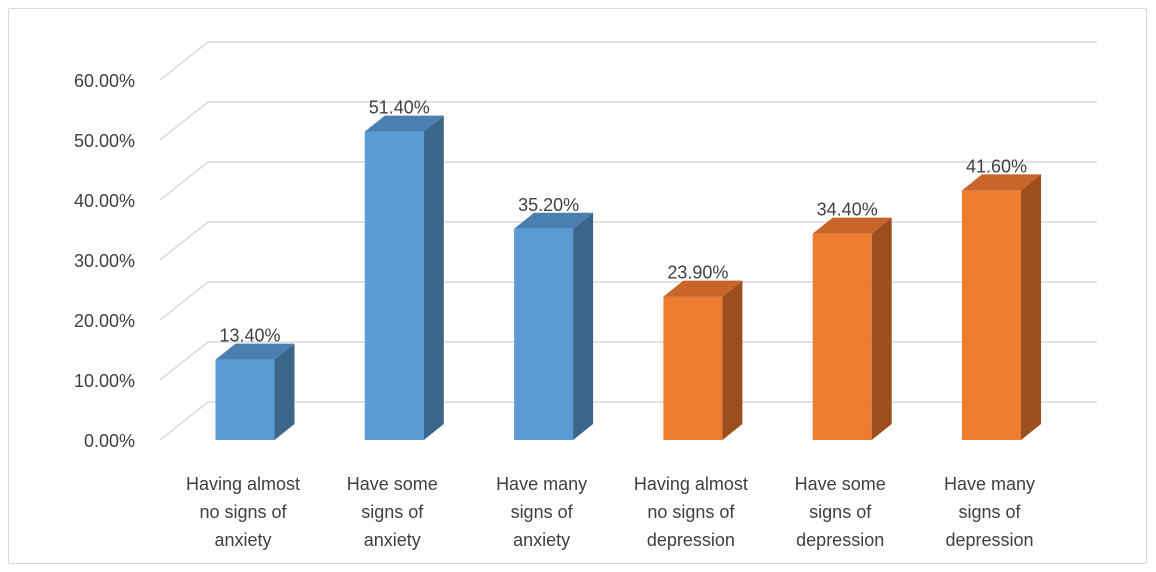 The image size is (1156, 572). What do you see at coordinates (104, 81) in the screenshot?
I see `y-tick-label: 60.00%` at bounding box center [104, 81].